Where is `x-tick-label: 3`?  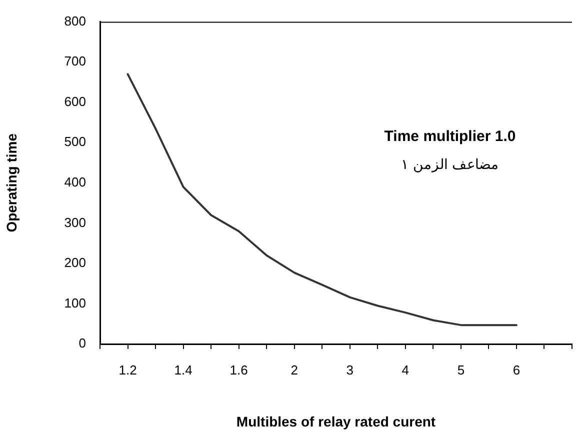
x-tick-label: 3 is located at coordinates (350, 370).